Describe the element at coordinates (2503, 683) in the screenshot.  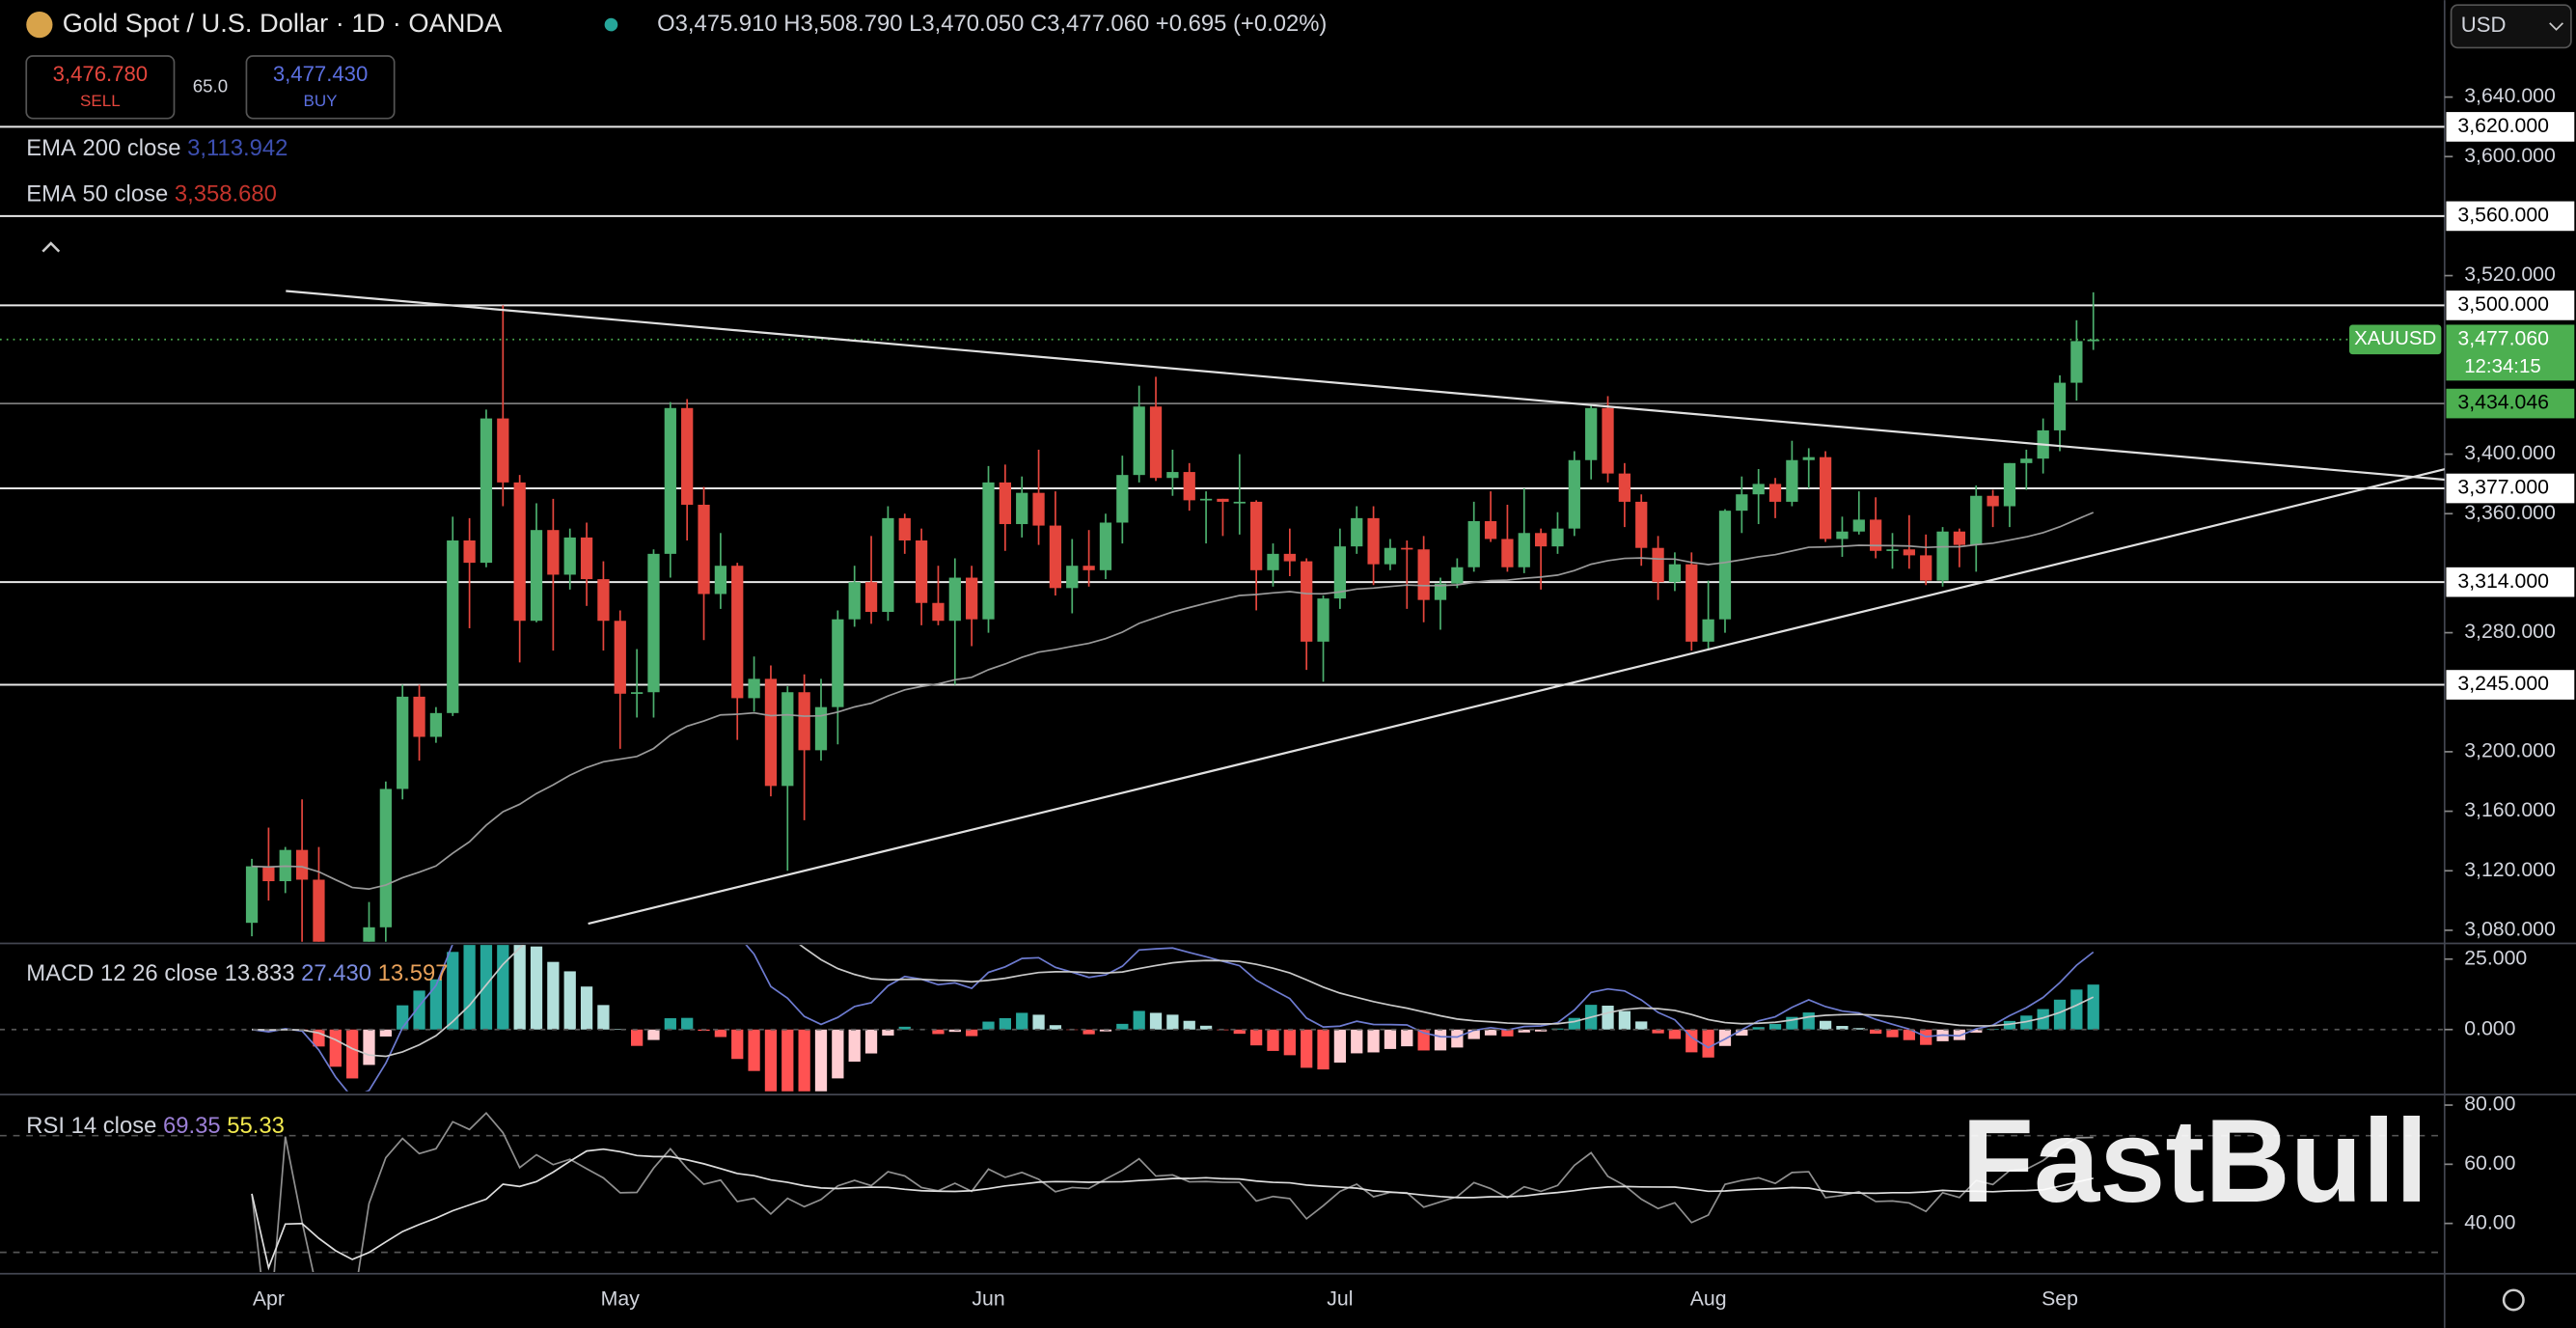
I see `level-label: 3,245.000` at that location.